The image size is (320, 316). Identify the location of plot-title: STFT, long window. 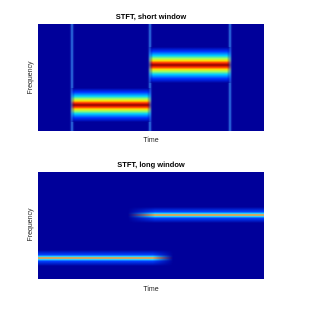
(151, 164).